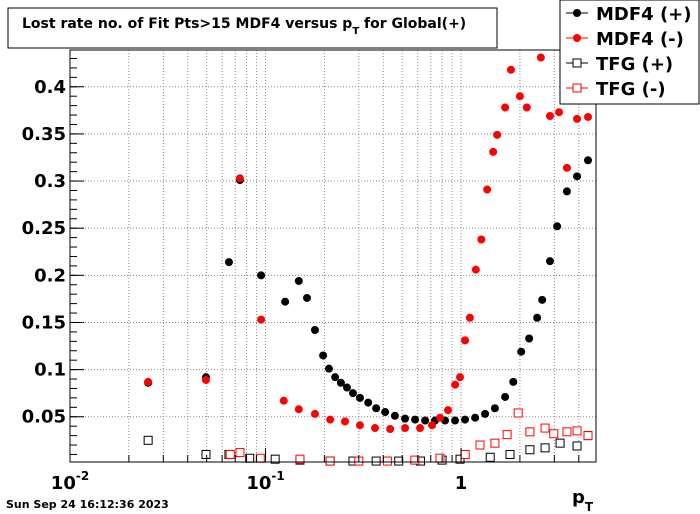 The image size is (700, 514). What do you see at coordinates (44, 134) in the screenshot?
I see `y-tick-label: 0.35` at bounding box center [44, 134].